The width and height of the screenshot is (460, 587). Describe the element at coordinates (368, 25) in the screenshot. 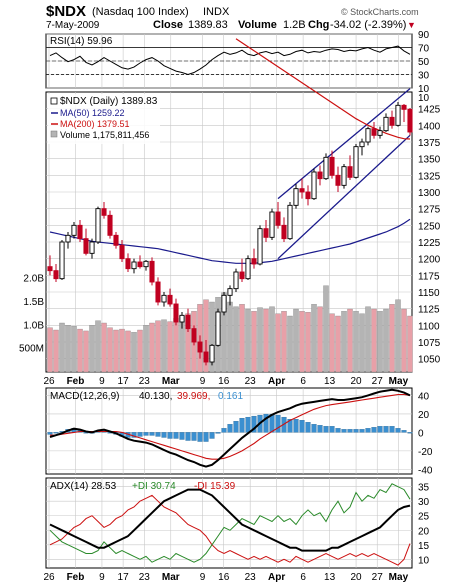

I see `chg-value: -34.02 (-2.39%)` at that location.